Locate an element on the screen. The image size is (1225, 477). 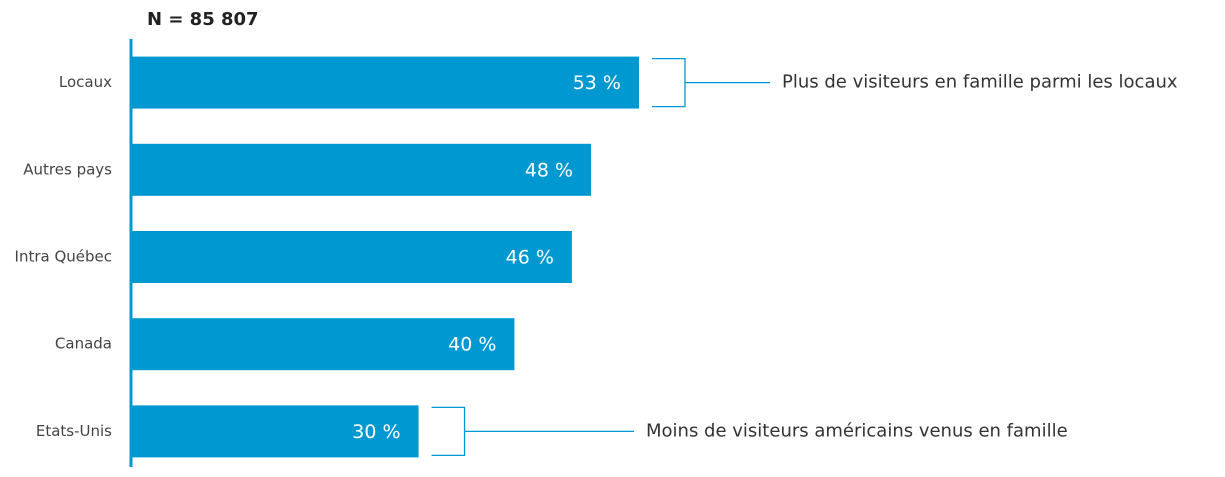
category-label: Etats-Unis is located at coordinates (74, 431).